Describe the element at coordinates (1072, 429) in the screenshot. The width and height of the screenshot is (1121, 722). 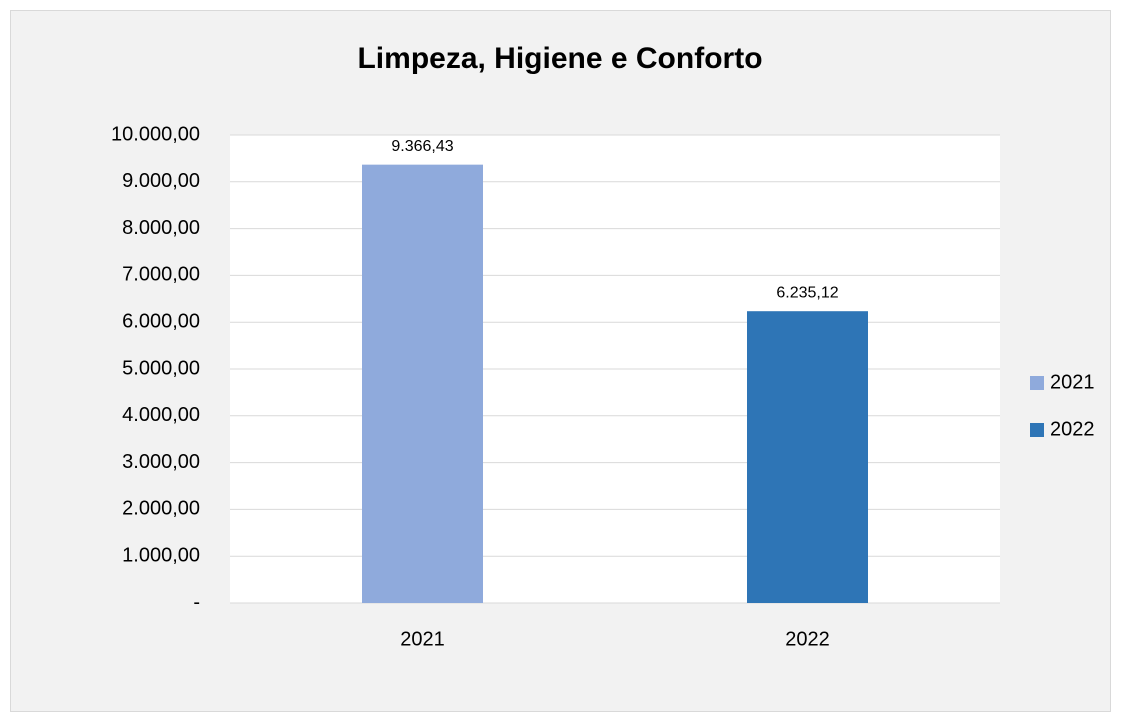
I see `legend-label: 2022` at that location.